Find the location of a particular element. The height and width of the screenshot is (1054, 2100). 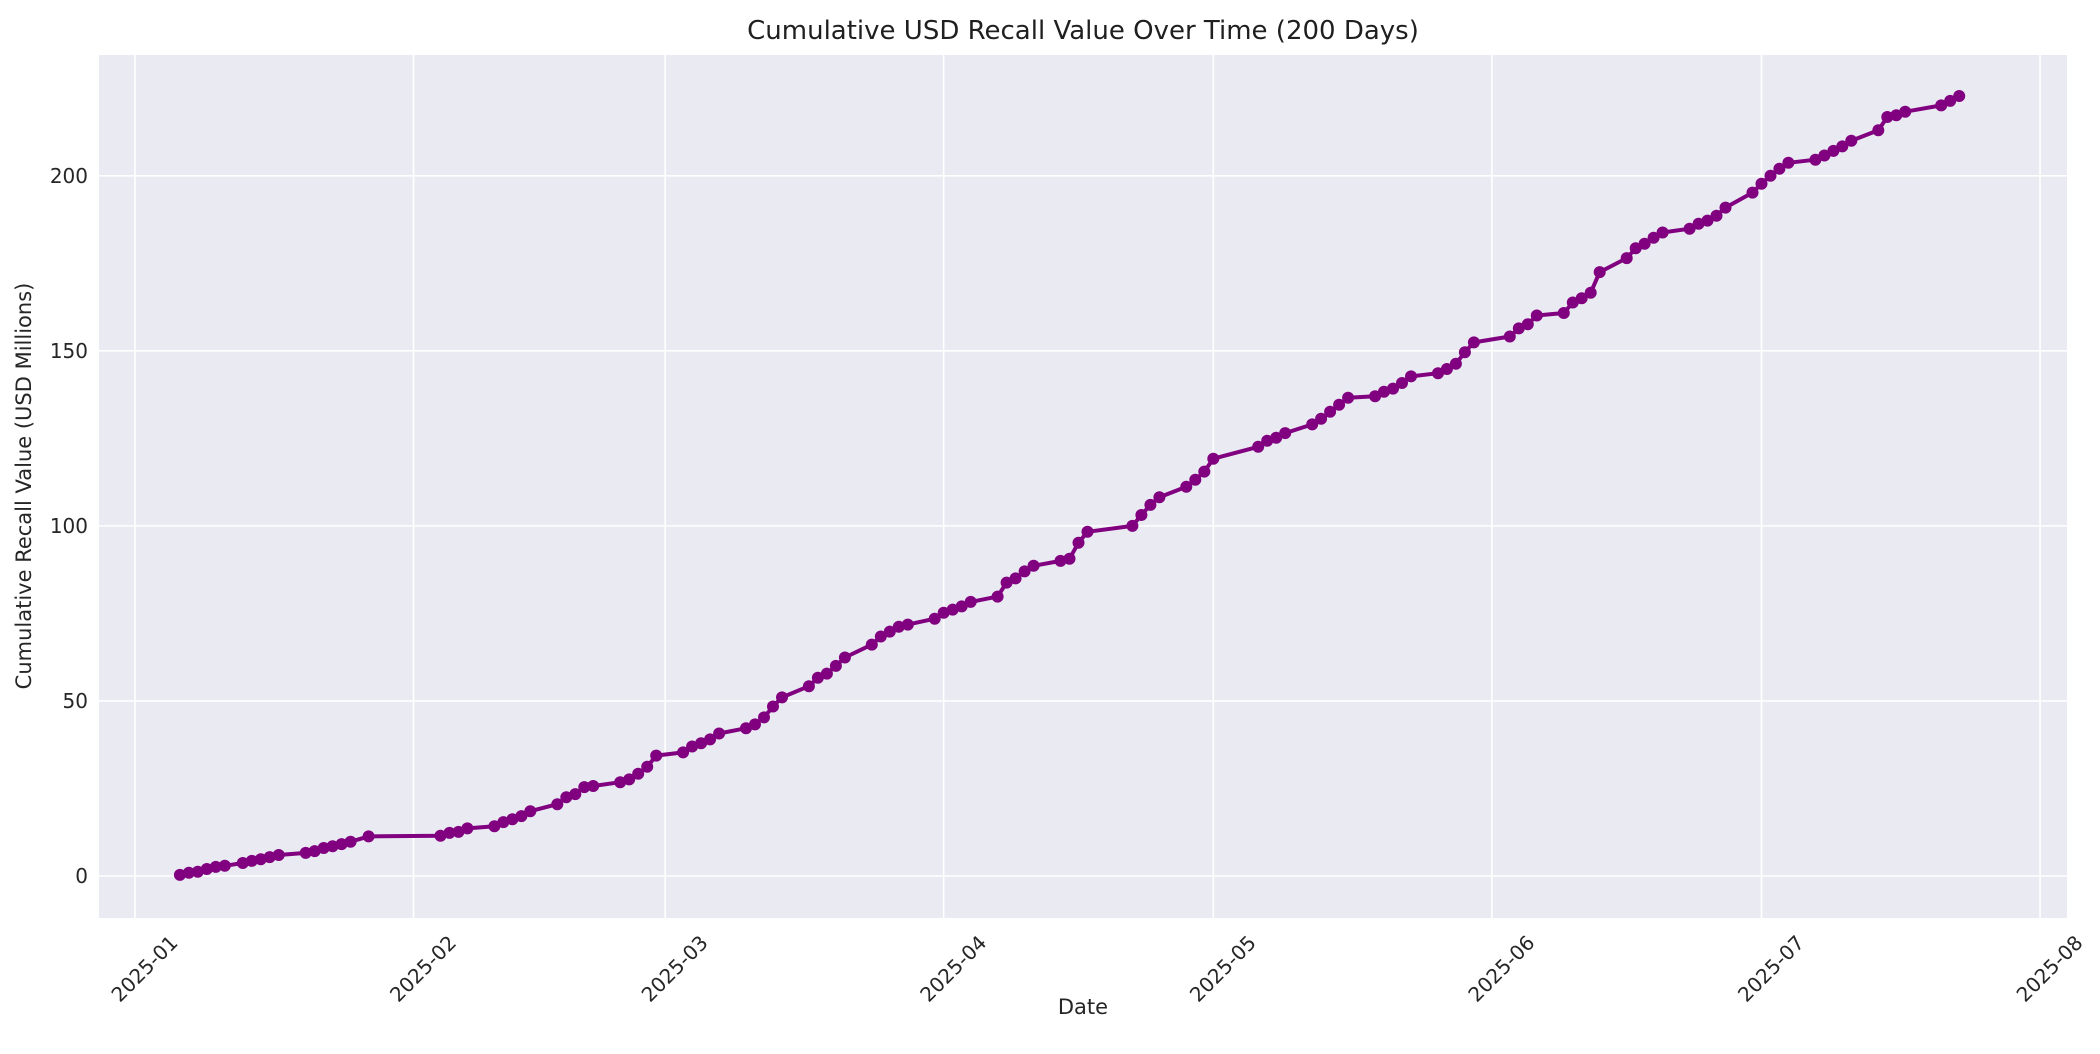

y-tick-label: 100 is located at coordinates (69, 526).